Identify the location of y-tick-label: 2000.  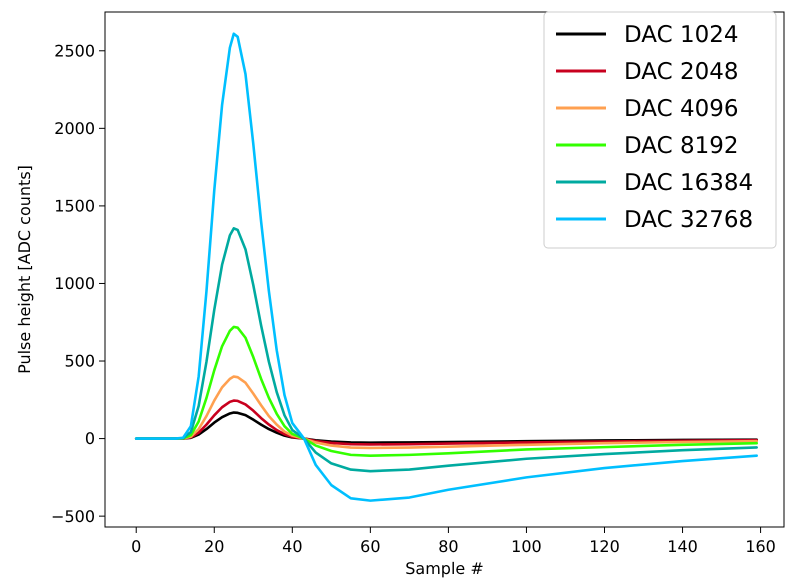
(74, 128).